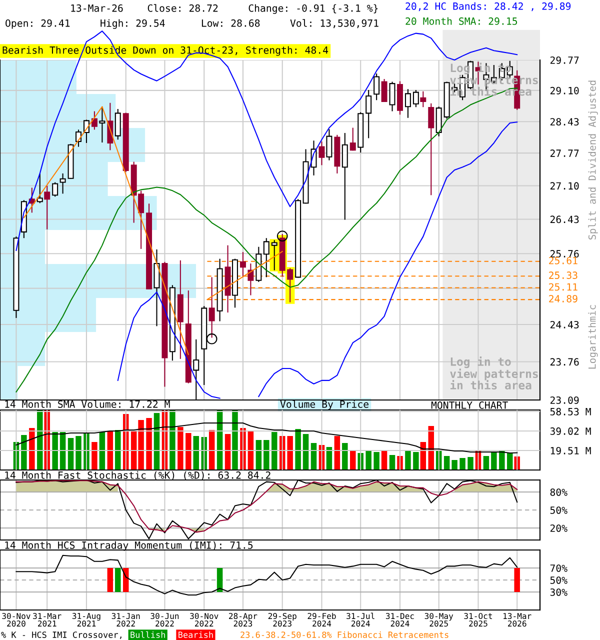  I want to click on y-tick-label: 27.77, so click(564, 153).